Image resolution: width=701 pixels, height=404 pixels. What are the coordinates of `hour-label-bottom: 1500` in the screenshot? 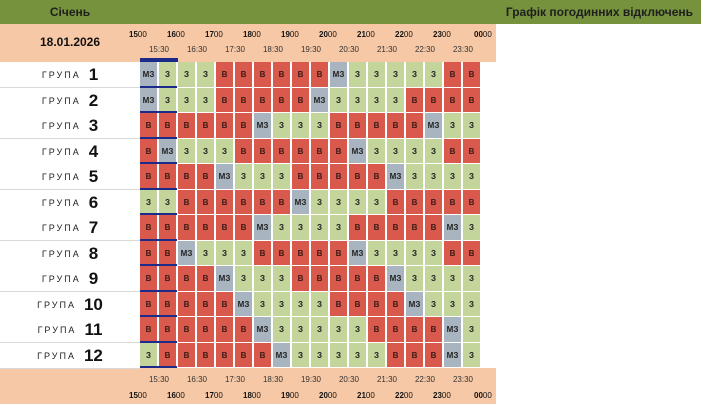 It's located at (138, 395).